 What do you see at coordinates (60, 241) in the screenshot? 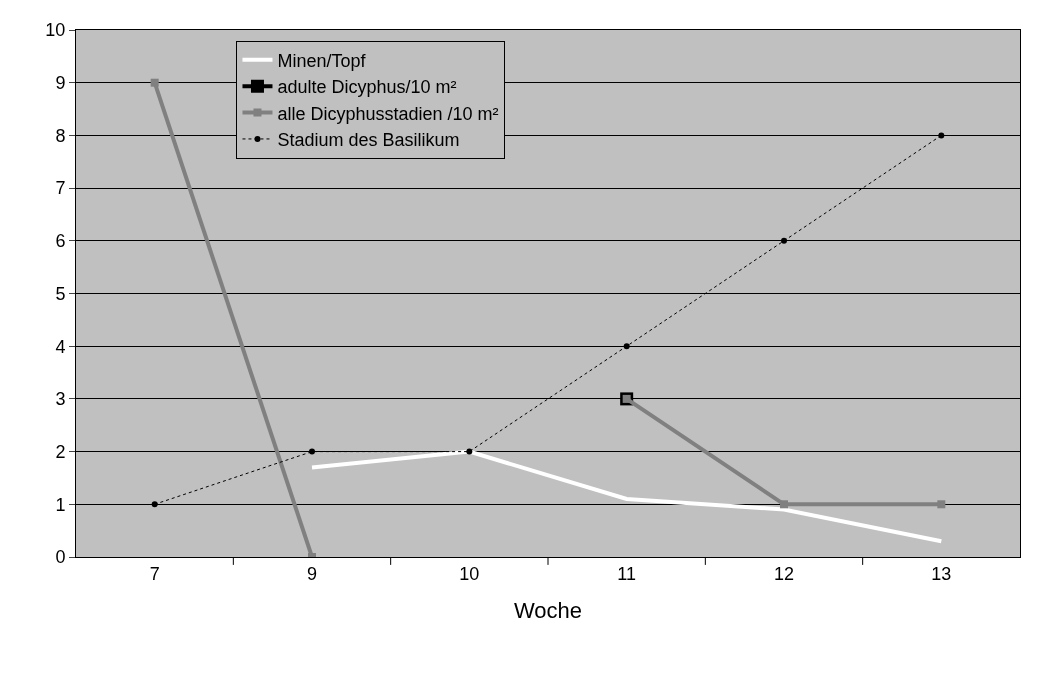
I see `y-tick-label: 6` at bounding box center [60, 241].